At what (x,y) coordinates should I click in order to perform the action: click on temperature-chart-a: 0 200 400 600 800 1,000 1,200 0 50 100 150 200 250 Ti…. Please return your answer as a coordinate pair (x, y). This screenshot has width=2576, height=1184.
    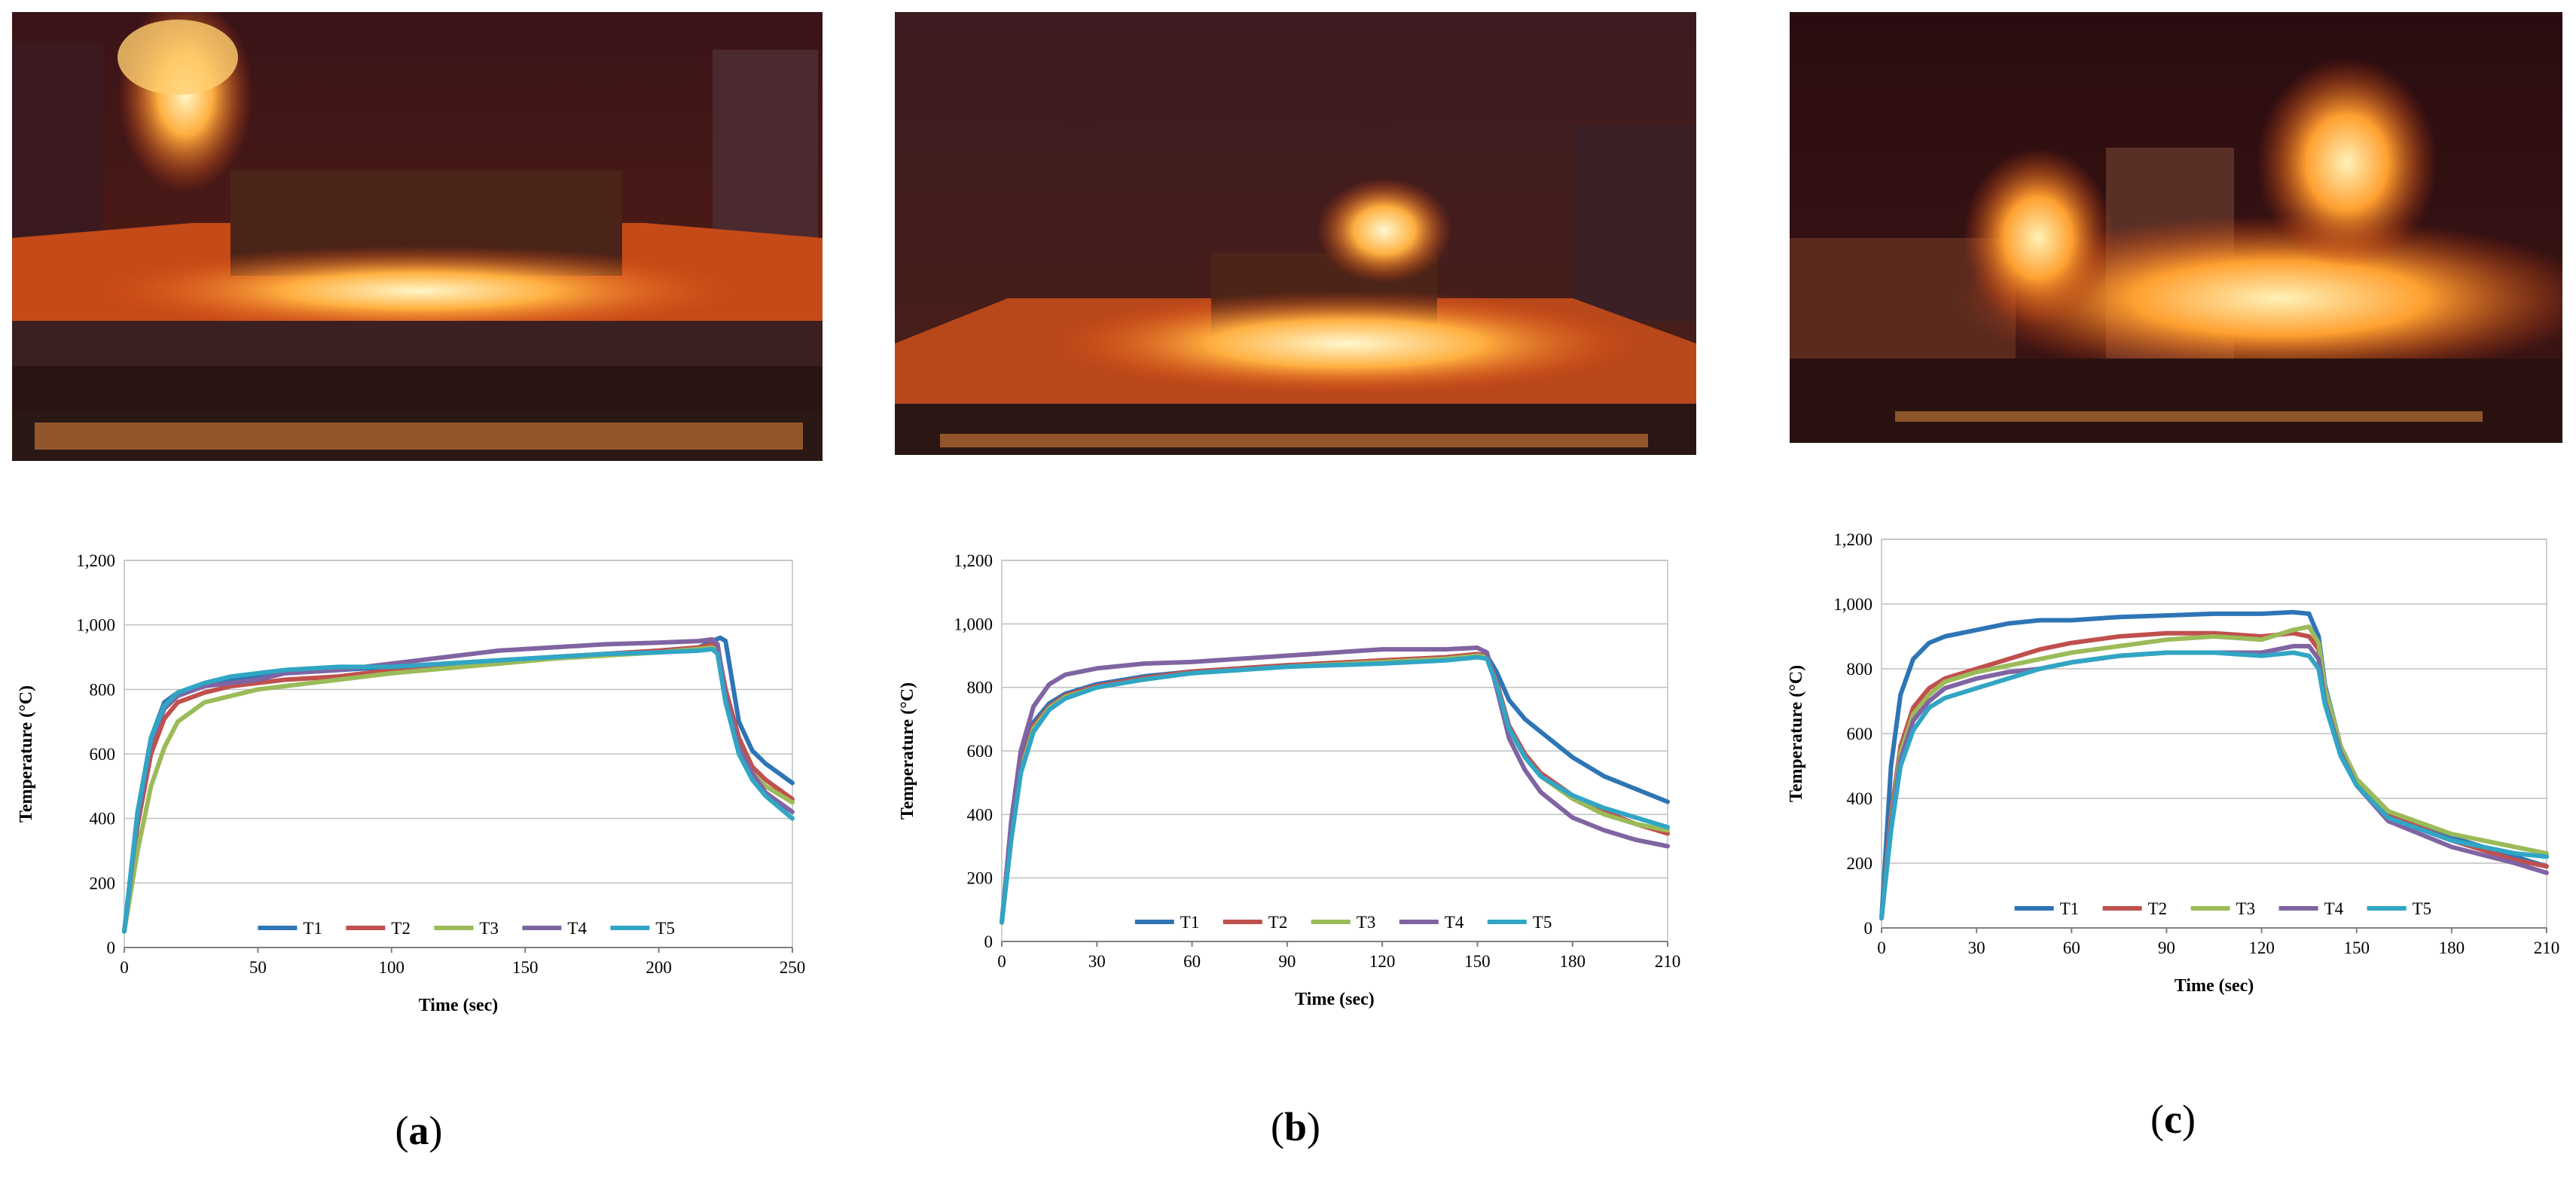
    Looking at the image, I should click on (410, 790).